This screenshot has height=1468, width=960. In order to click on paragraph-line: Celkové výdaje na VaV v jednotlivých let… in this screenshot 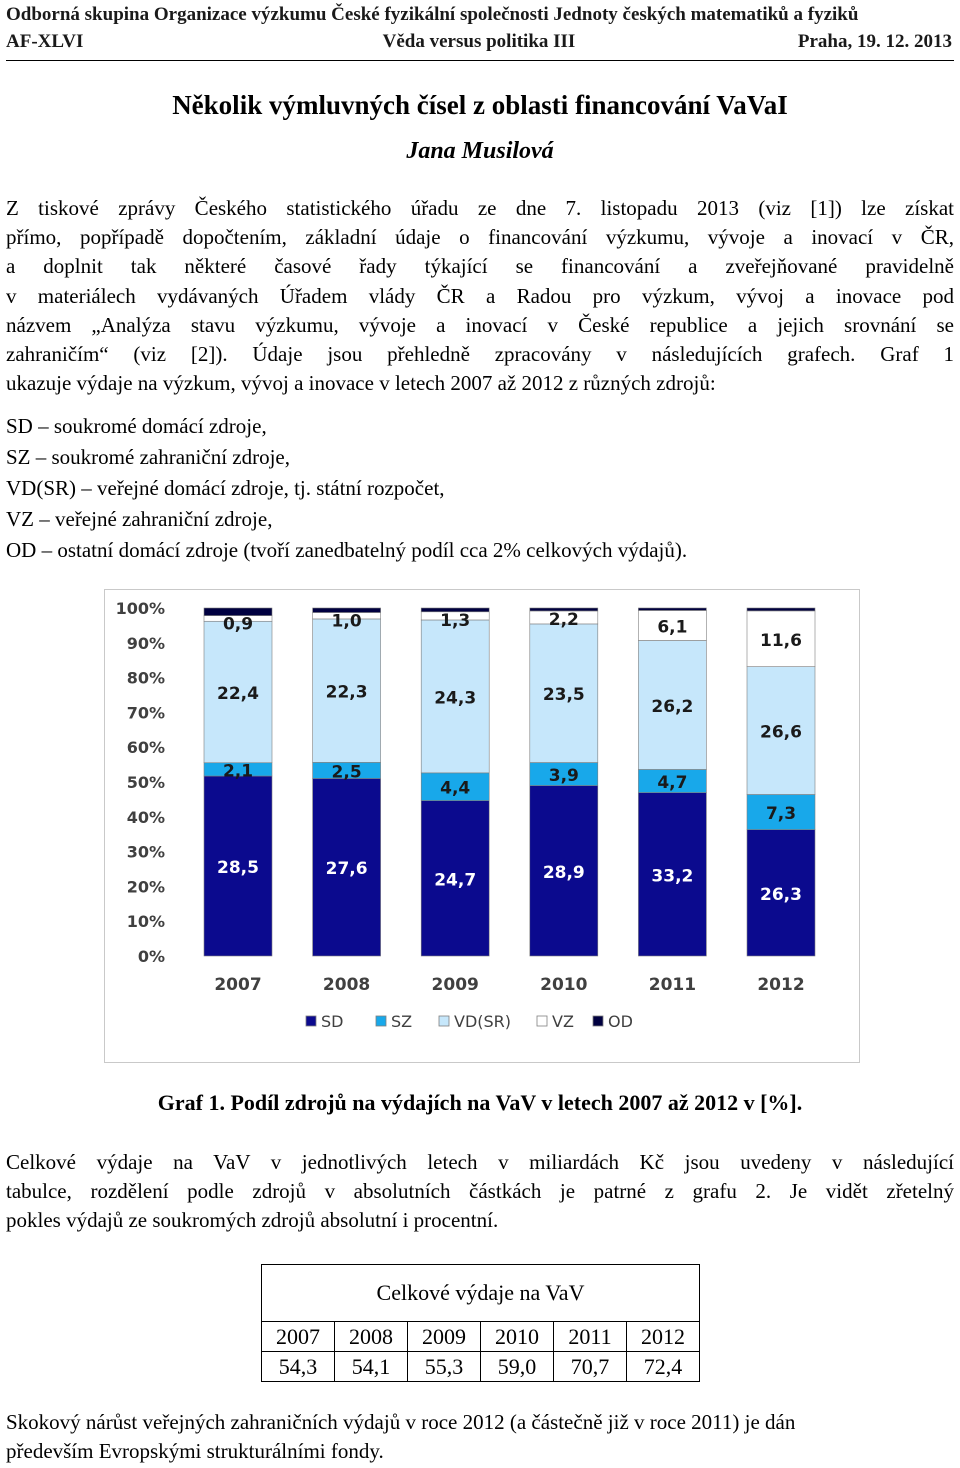, I will do `click(480, 1162)`.